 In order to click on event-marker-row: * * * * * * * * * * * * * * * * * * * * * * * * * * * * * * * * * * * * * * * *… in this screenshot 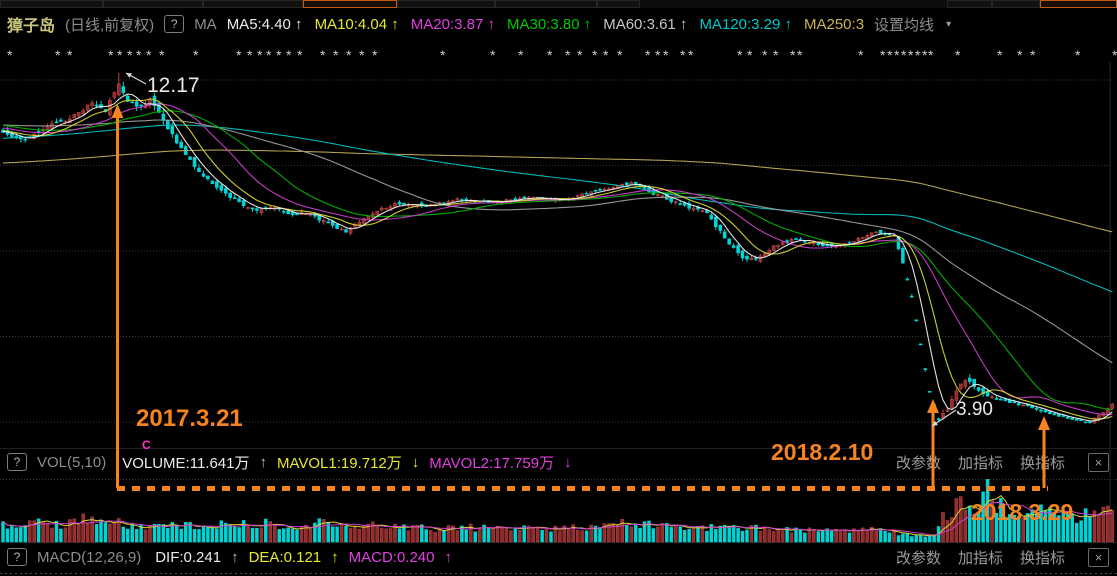, I will do `click(558, 55)`.